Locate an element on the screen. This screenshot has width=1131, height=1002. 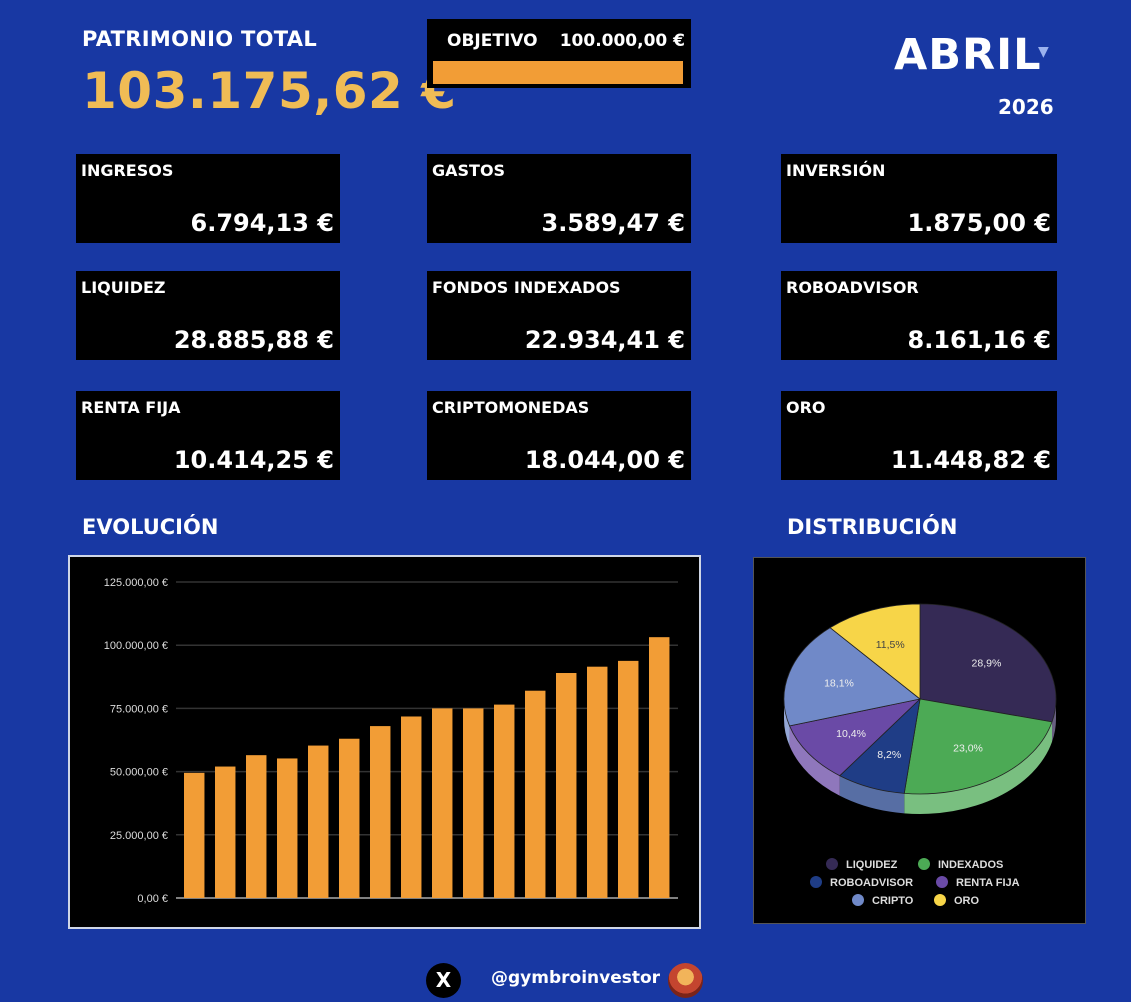
patrimonio-total-label: PATRIMONIO TOTAL is located at coordinates (199, 39).